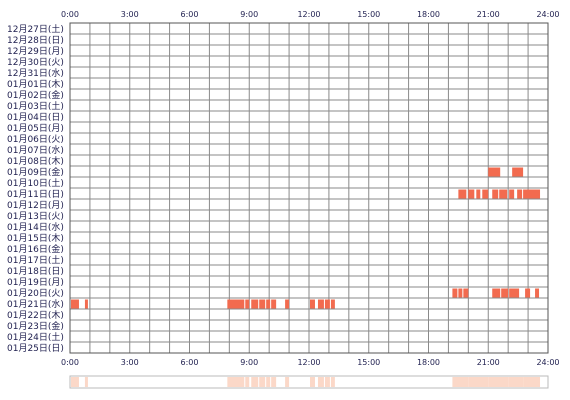  Describe the element at coordinates (488, 14) in the screenshot. I see `tick-label-top: 21:00` at that location.